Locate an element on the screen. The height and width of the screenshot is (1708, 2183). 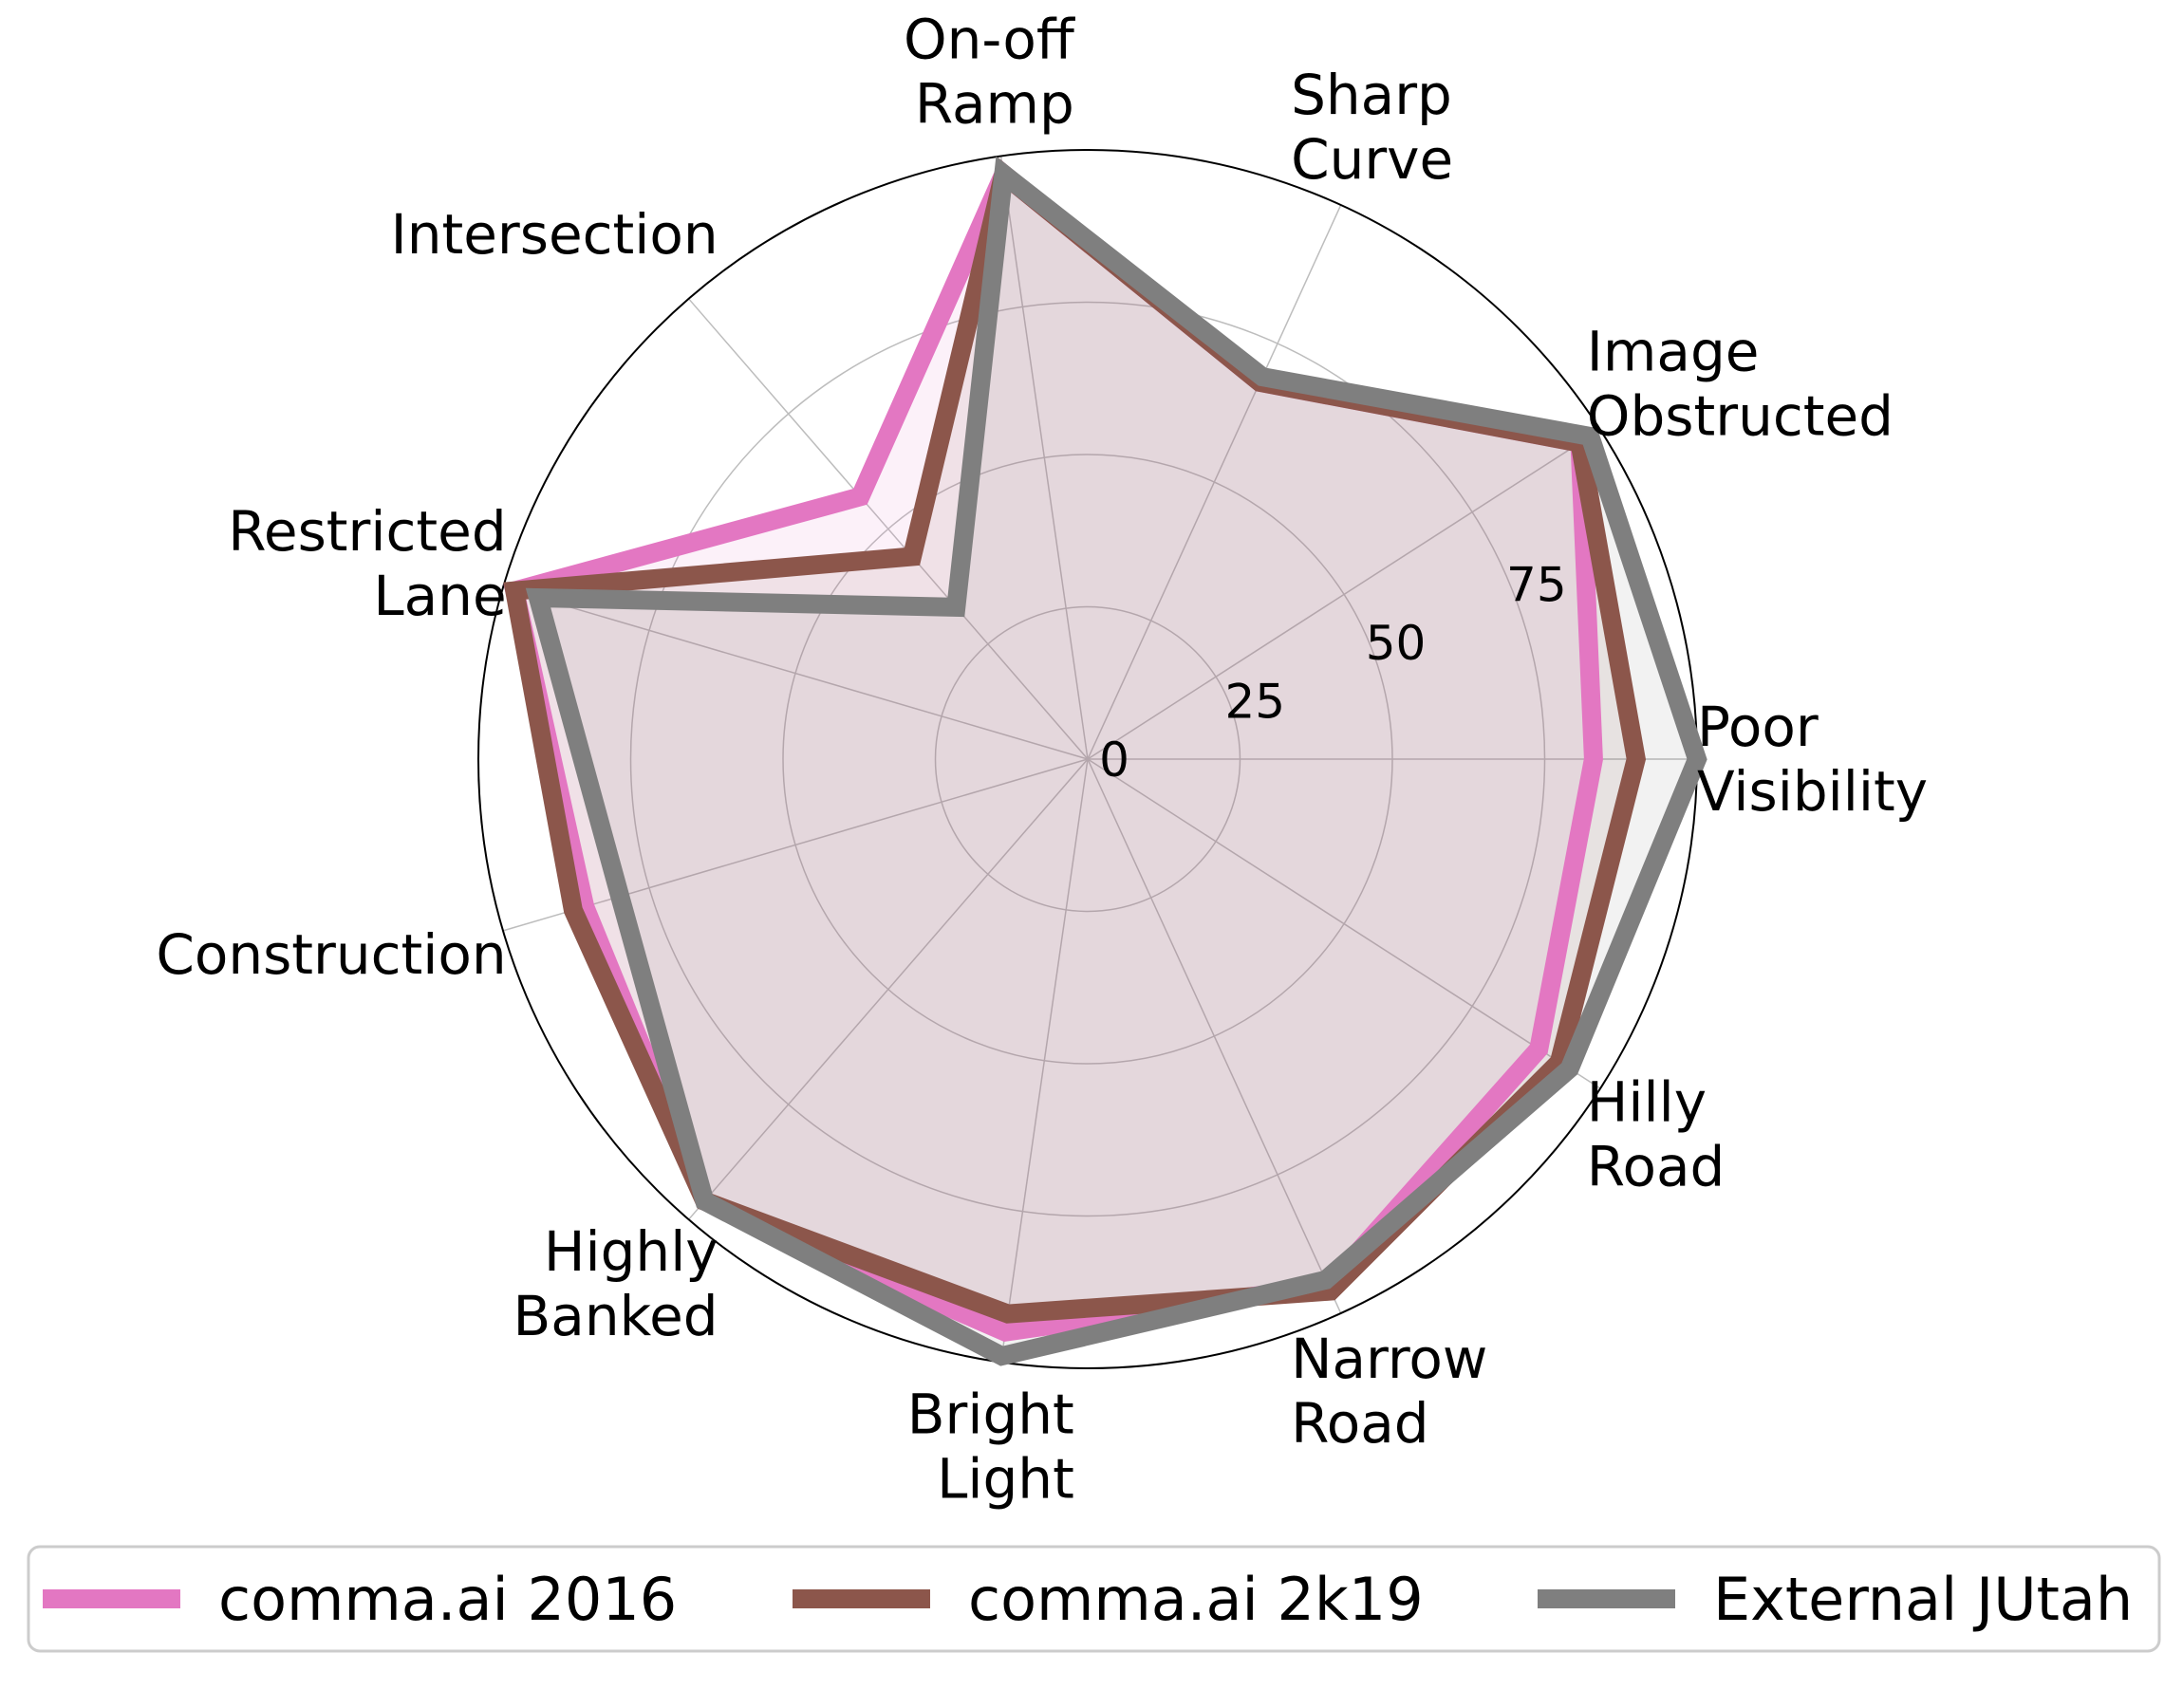
category-label-line: Sharp is located at coordinates (1371, 95).